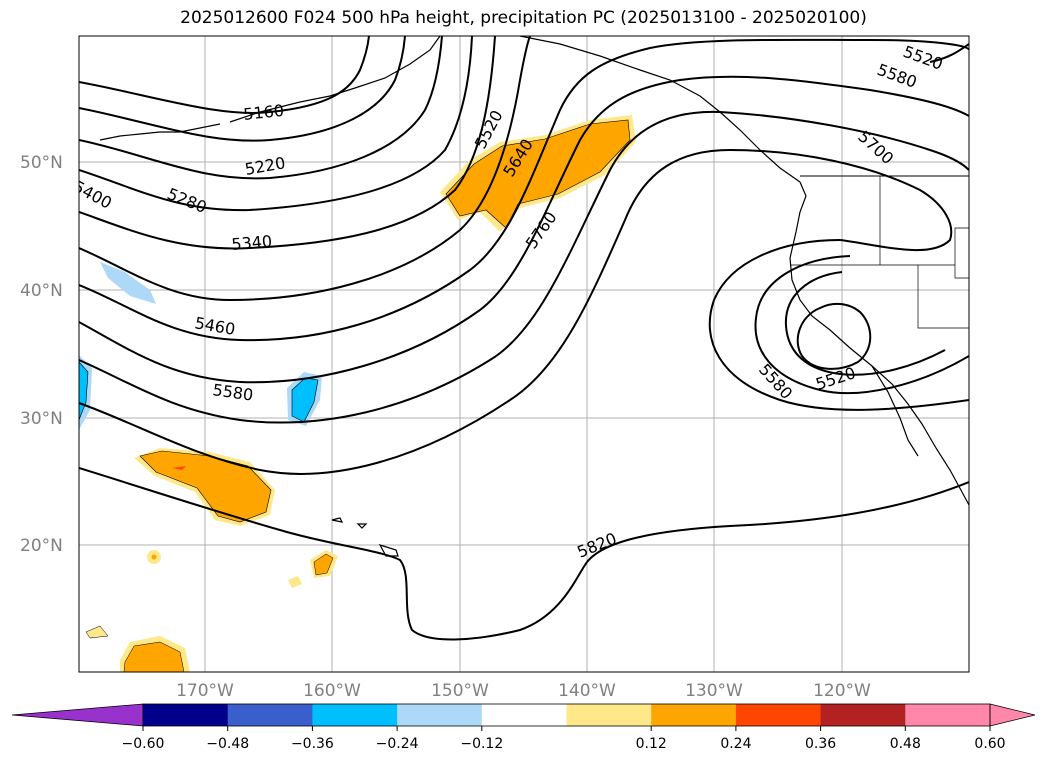 The height and width of the screenshot is (765, 1047). Describe the element at coordinates (820, 744) in the screenshot. I see `colorbar-tick-label: 0.36` at that location.